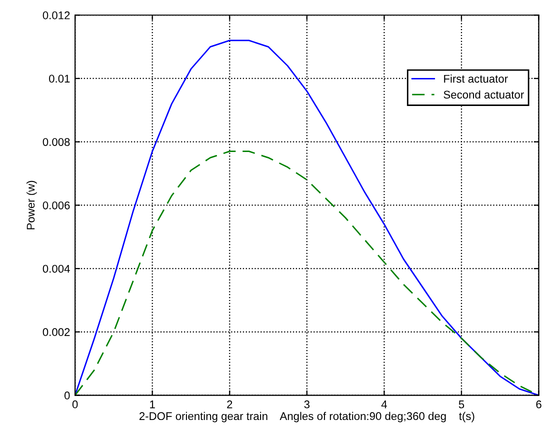 The image size is (552, 432). Describe the element at coordinates (539, 404) in the screenshot. I see `x-tick-label: 6` at that location.